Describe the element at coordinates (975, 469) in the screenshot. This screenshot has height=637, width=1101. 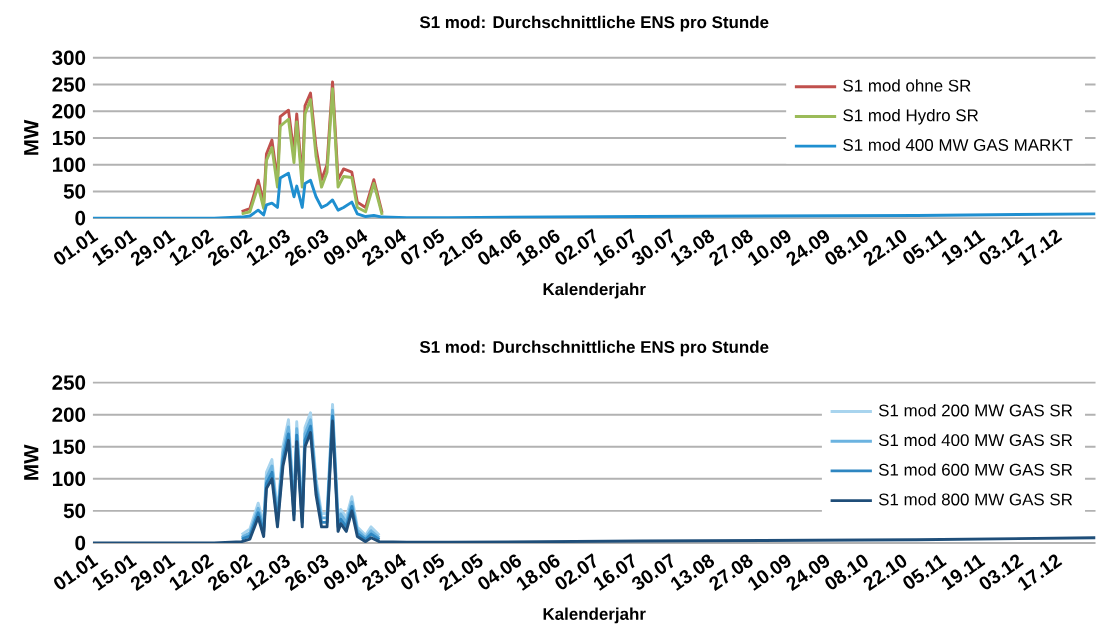
I see `legend-label: S1 mod 600 MW GAS SR` at that location.